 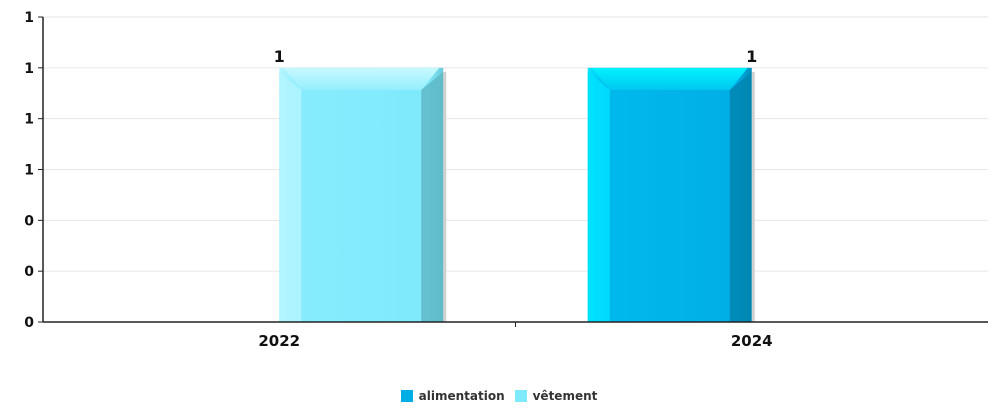 I want to click on chart-legend: alimentation vêtement, so click(x=499, y=396).